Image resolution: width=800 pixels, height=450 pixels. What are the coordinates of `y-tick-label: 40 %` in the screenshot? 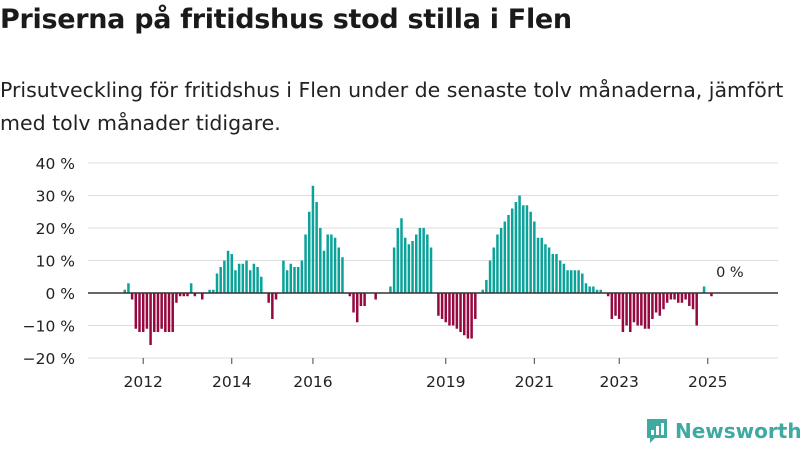 It's located at (55, 164).